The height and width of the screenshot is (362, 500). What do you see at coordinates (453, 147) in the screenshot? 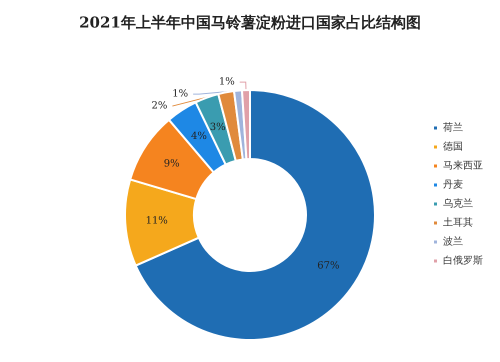
I see `legend-label: 德国` at bounding box center [453, 147].